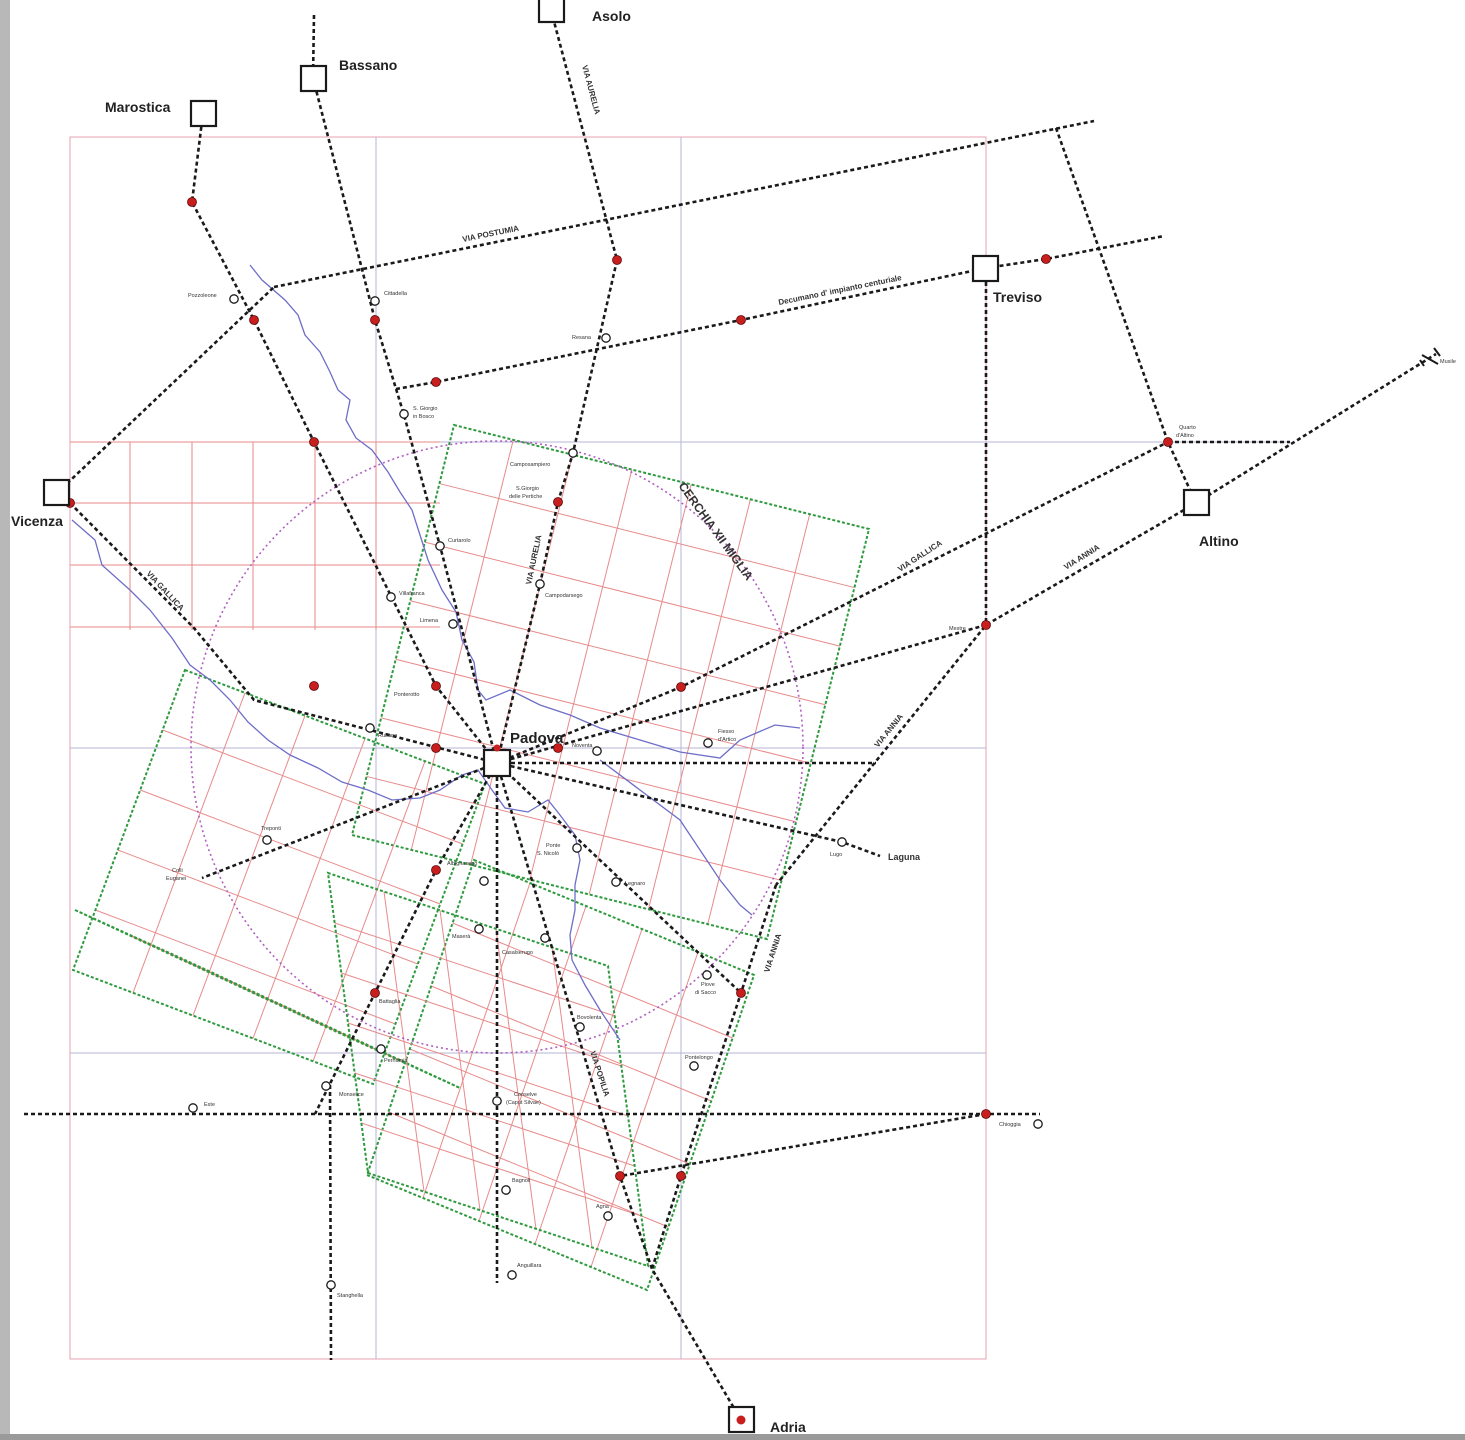 Image resolution: width=1465 pixels, height=1440 pixels. What do you see at coordinates (350, 1296) in the screenshot?
I see `place-label-stanghella: Stanghella` at bounding box center [350, 1296].